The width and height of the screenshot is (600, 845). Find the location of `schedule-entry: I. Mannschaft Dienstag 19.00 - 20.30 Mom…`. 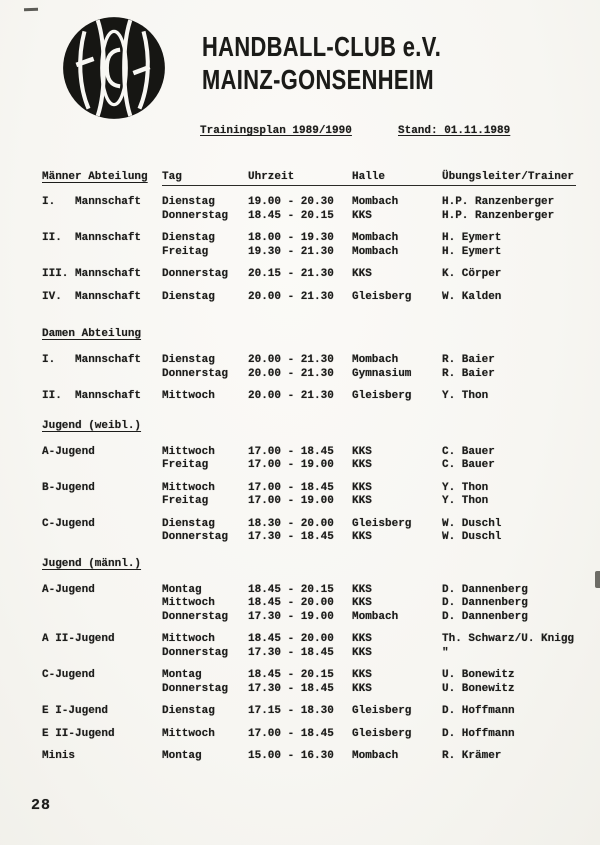

schedule-entry: I. Mannschaft Dienstag 19.00 - 20.30 Mom… is located at coordinates (309, 209).